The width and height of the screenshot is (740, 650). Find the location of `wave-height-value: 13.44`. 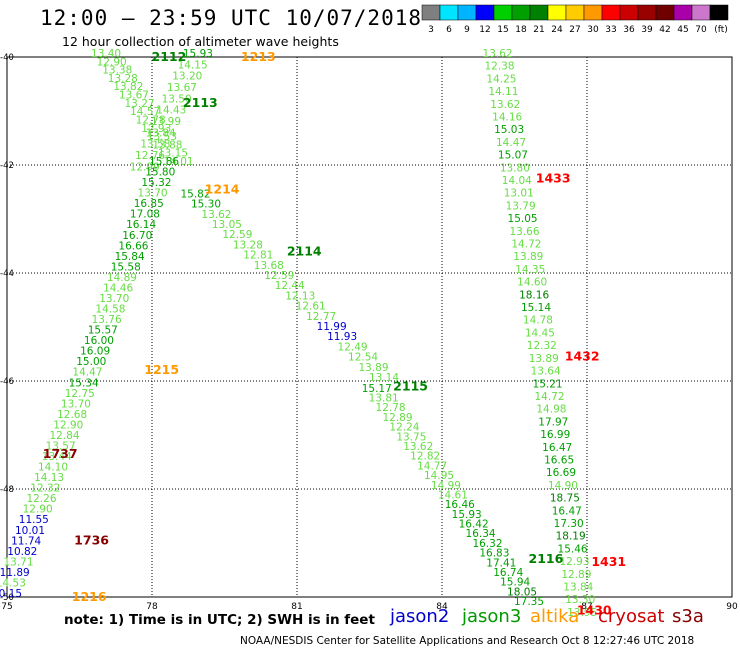

wave-height-value: 13.44 is located at coordinates (57, 457).